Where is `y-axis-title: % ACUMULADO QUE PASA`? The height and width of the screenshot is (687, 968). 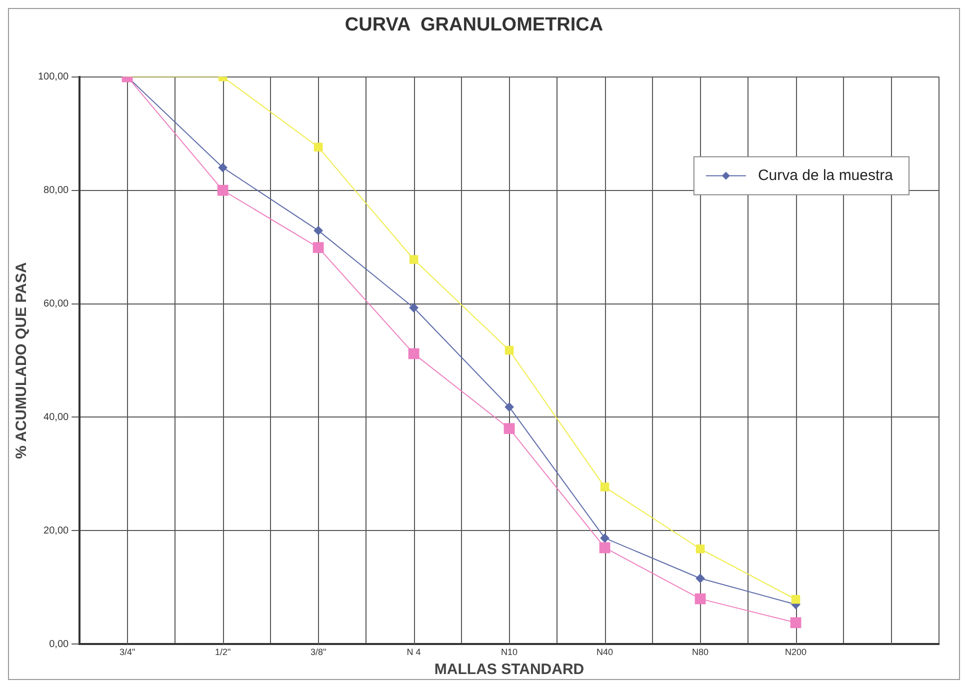 y-axis-title: % ACUMULADO QUE PASA is located at coordinates (21, 360).